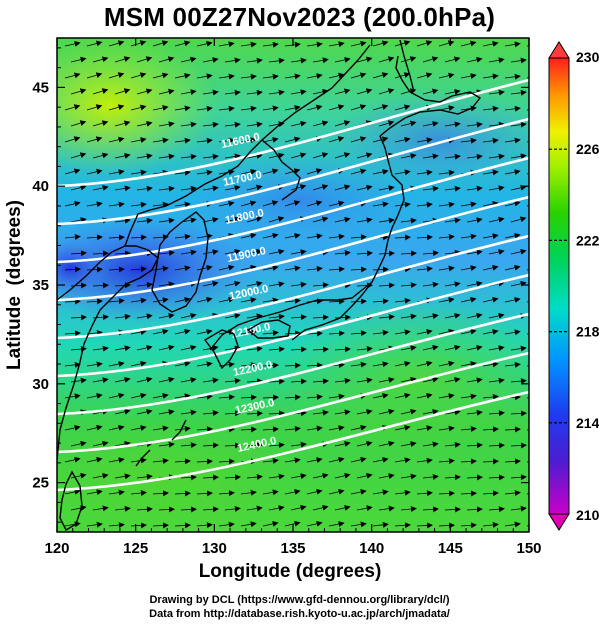  What do you see at coordinates (587, 240) in the screenshot?
I see `colorbar-tick-label: 222` at bounding box center [587, 240].